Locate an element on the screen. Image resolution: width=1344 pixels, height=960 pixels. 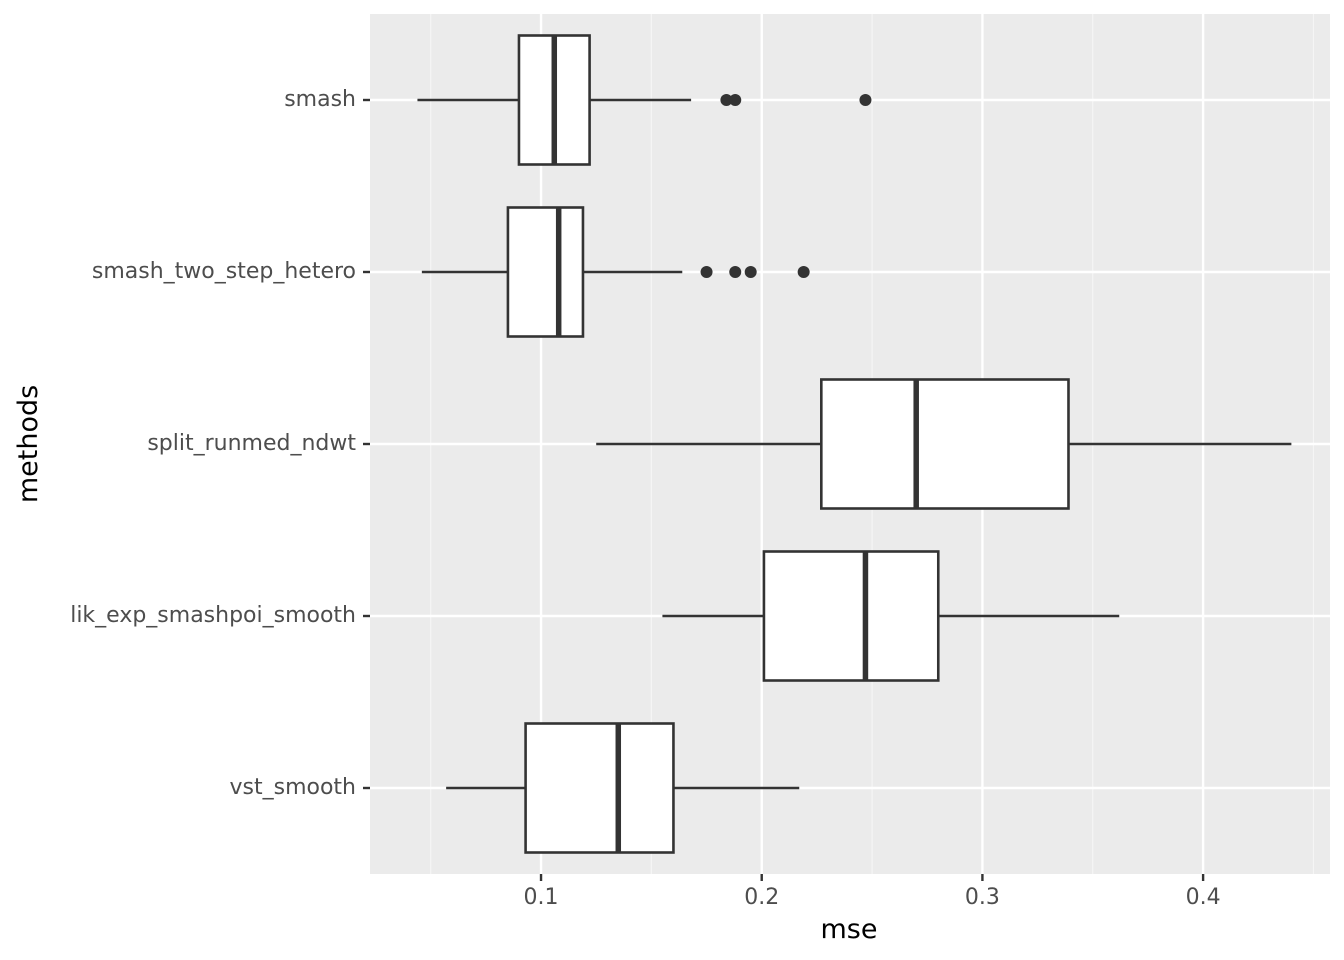
x-axis-title: mse is located at coordinates (849, 929).